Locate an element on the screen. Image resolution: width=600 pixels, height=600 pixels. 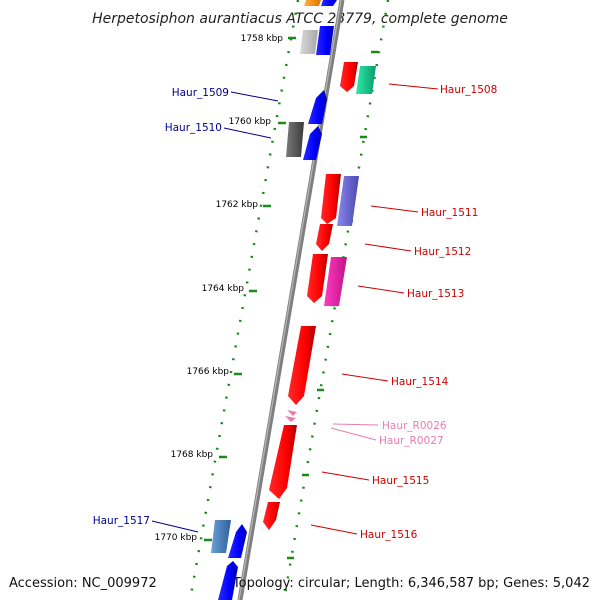
gene-haur-1511-red is located at coordinates (331, 199).